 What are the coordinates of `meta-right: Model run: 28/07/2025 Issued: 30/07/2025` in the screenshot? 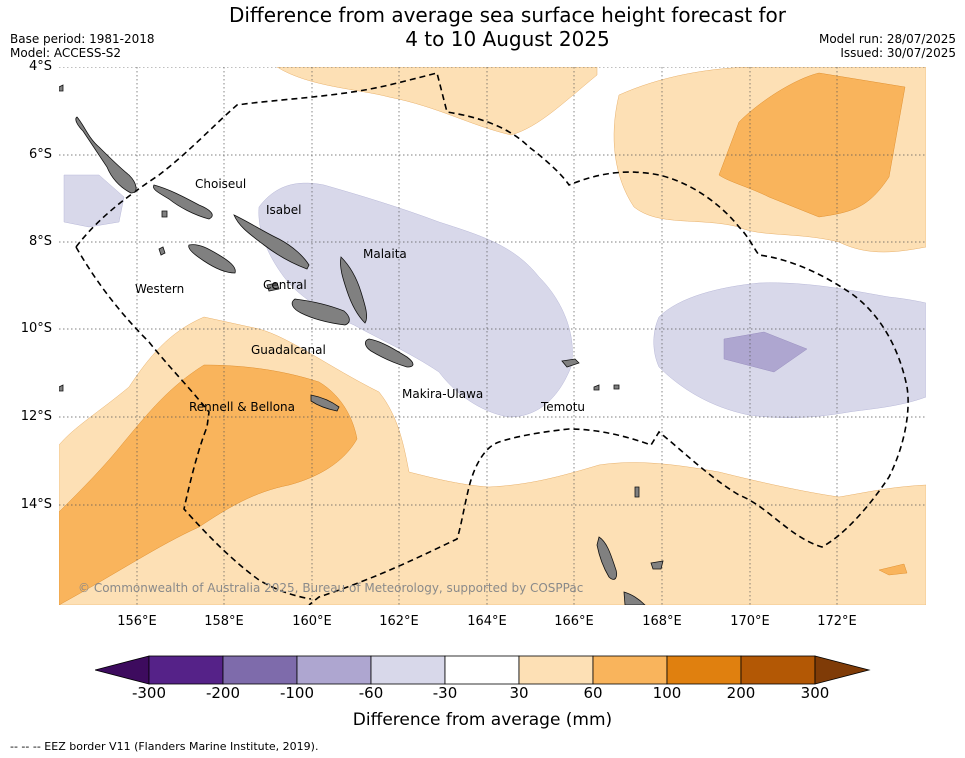 It's located at (887, 46).